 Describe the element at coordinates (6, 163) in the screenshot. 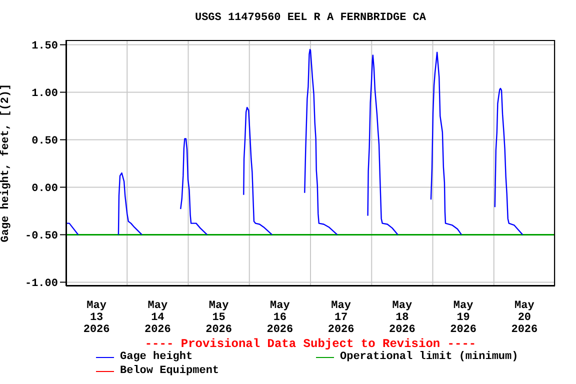

I see `y-axis-title: Gage height, feet, [(2)]` at that location.